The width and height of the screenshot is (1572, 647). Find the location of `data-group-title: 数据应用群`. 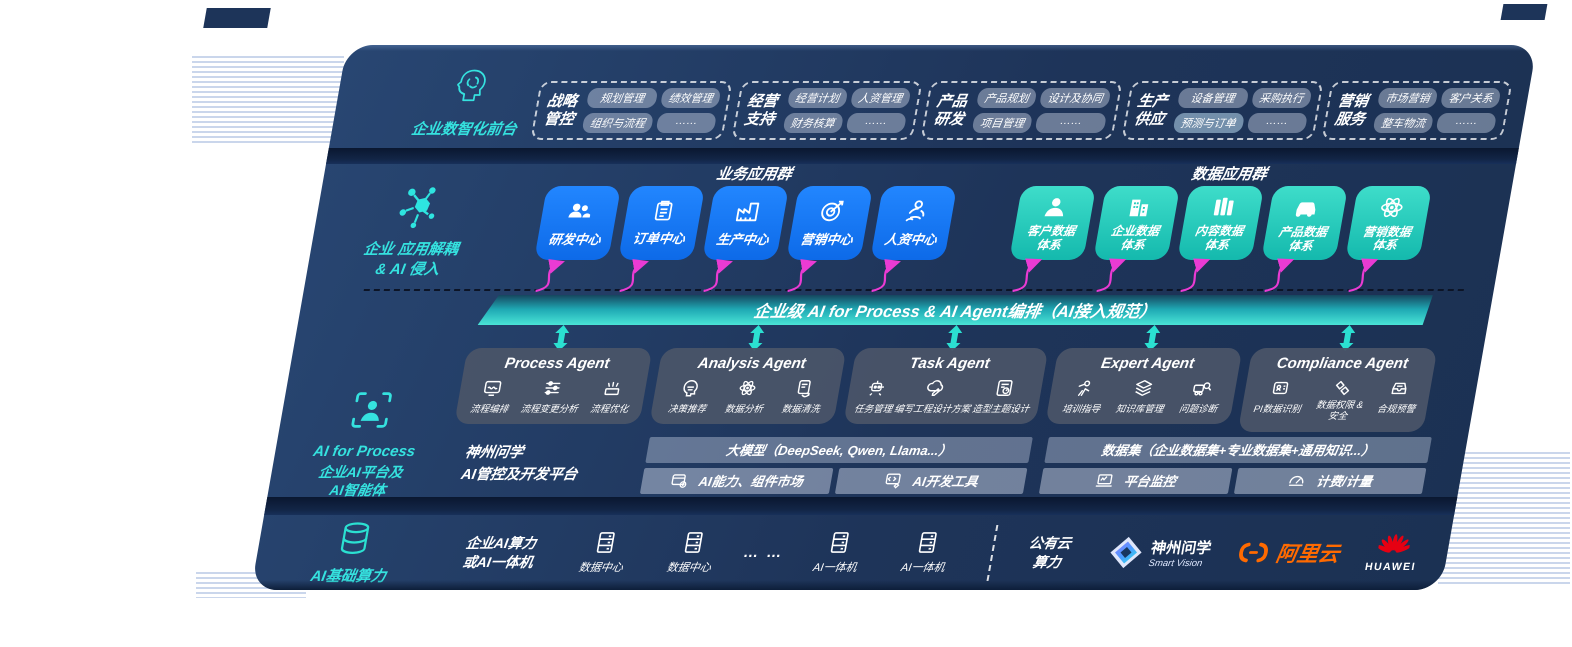

data-group-title: 数据应用群 is located at coordinates (1229, 174).